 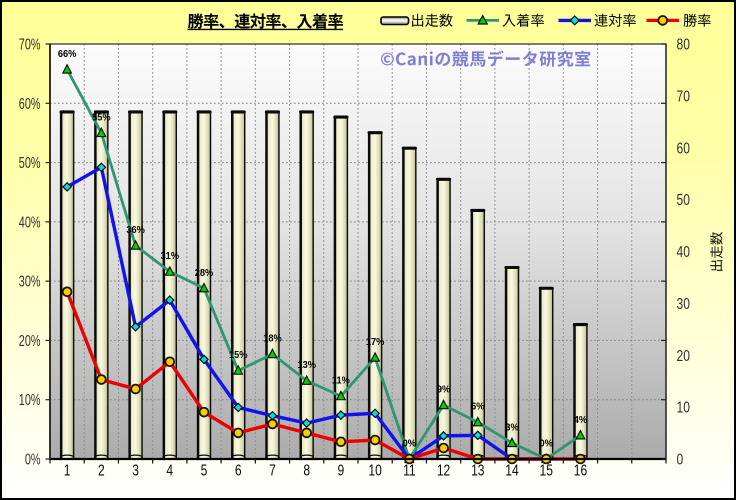 I want to click on svg-text: 8, so click(x=306, y=470).